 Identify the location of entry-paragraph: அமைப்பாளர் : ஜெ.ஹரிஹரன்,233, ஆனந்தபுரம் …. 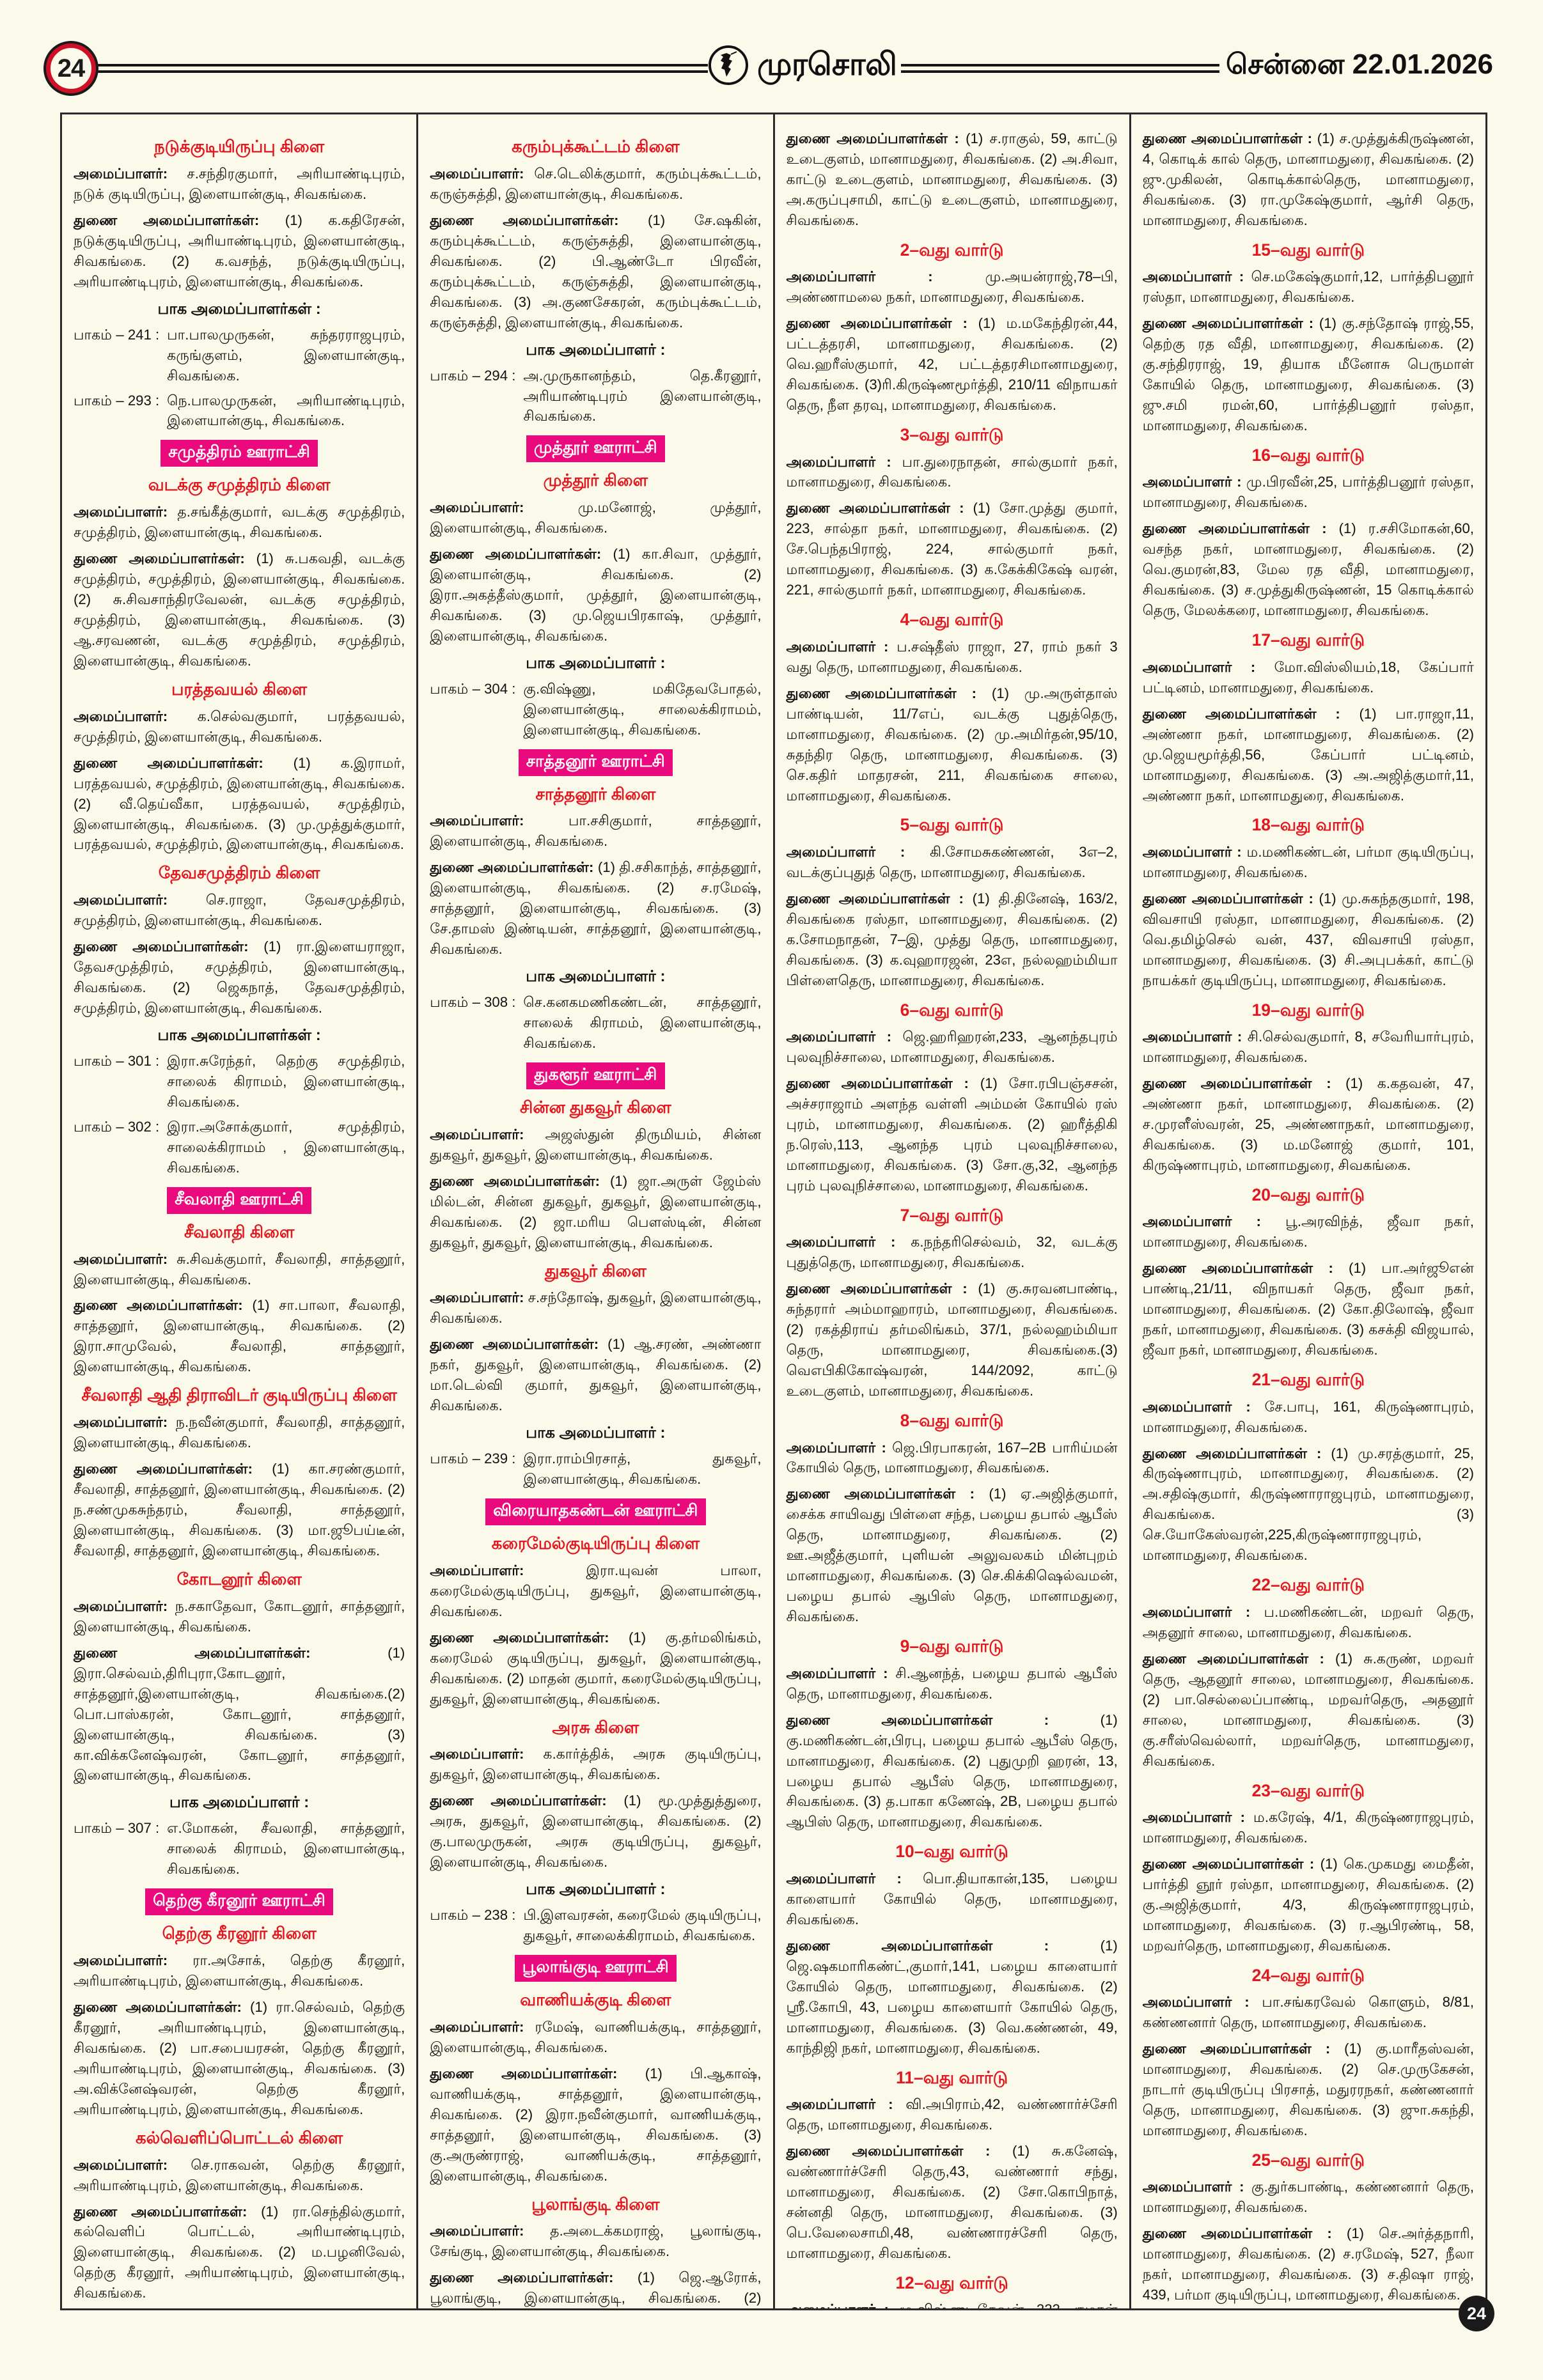
(952, 1047).